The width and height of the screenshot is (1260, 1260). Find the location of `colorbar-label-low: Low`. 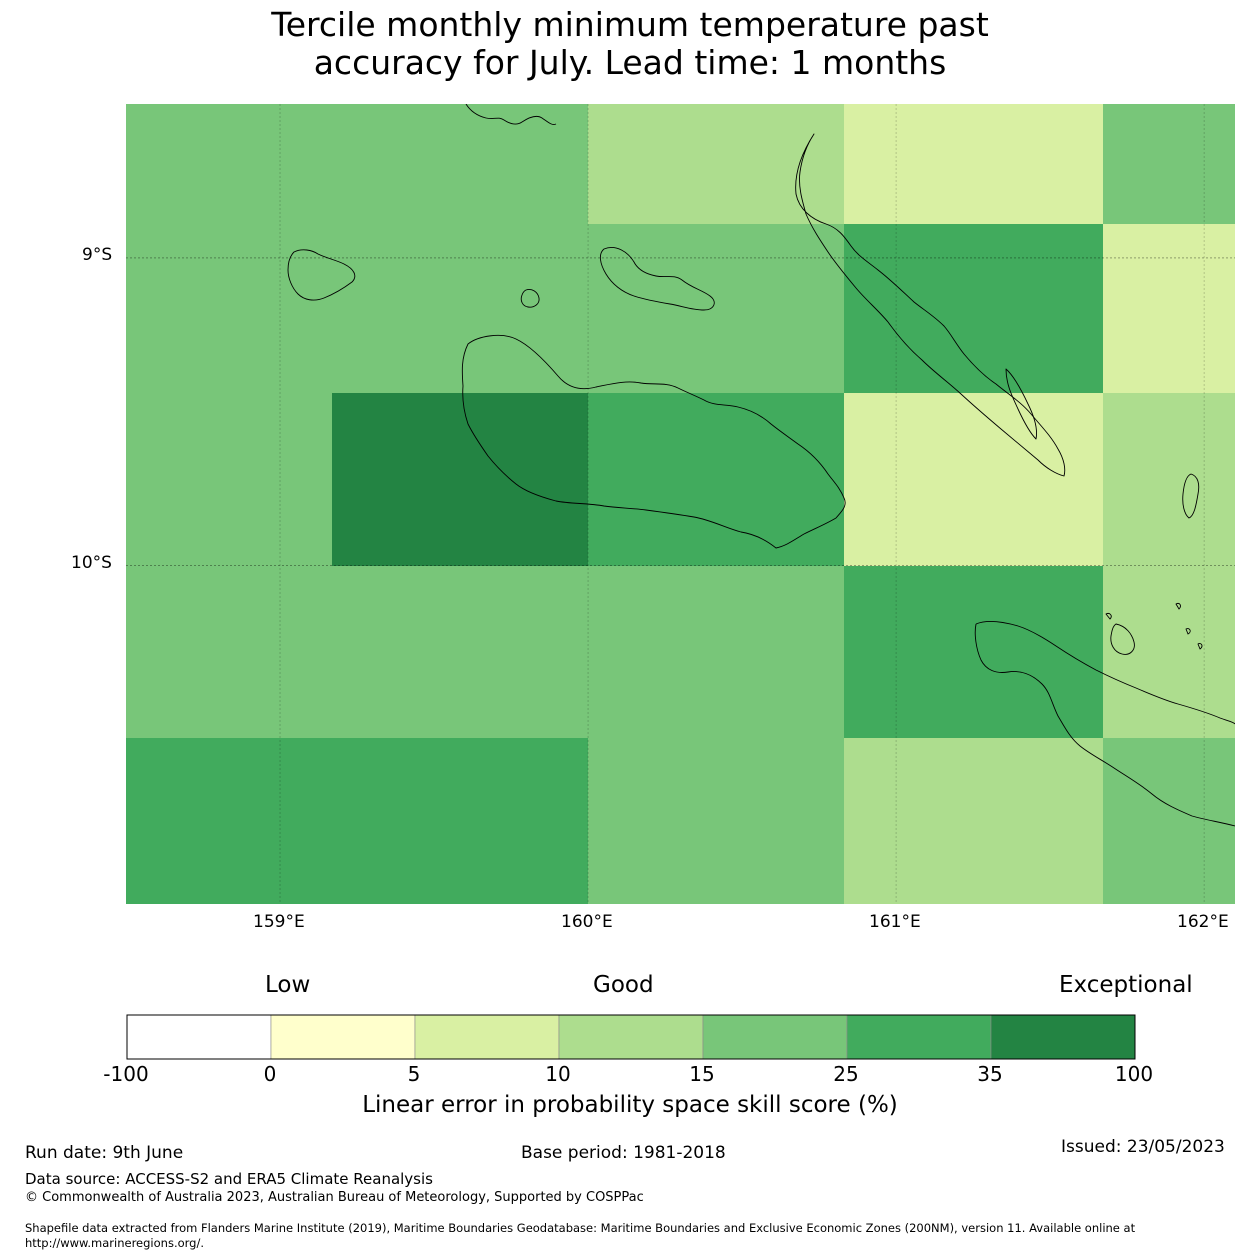

colorbar-label-low: Low is located at coordinates (288, 985).